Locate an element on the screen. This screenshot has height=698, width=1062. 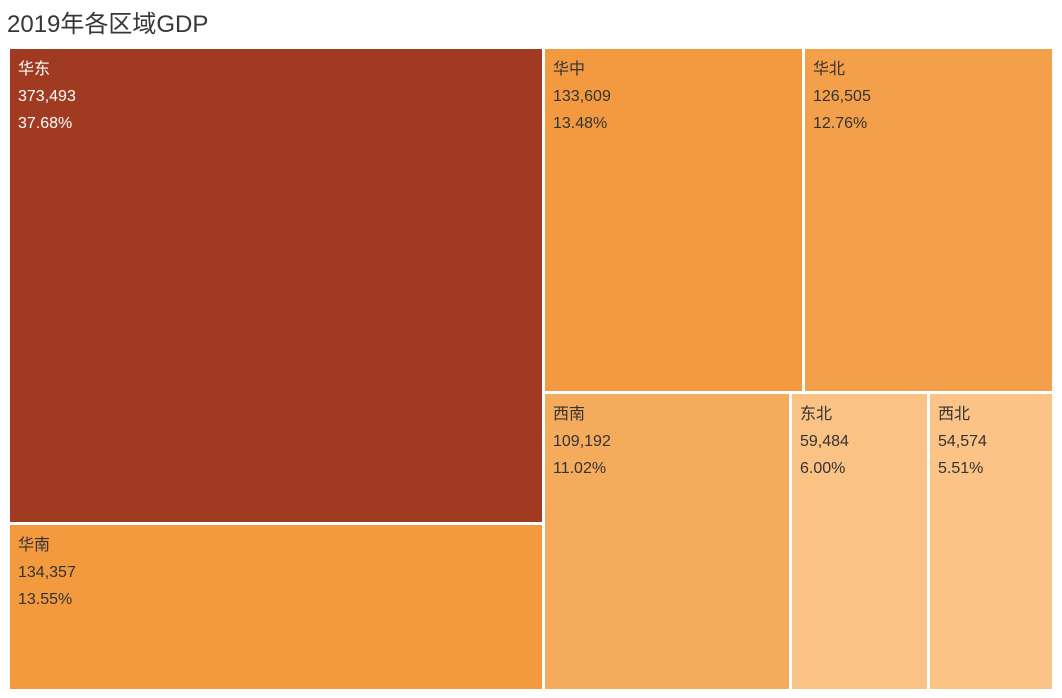
cell-percent: 13.55% is located at coordinates (45, 599).